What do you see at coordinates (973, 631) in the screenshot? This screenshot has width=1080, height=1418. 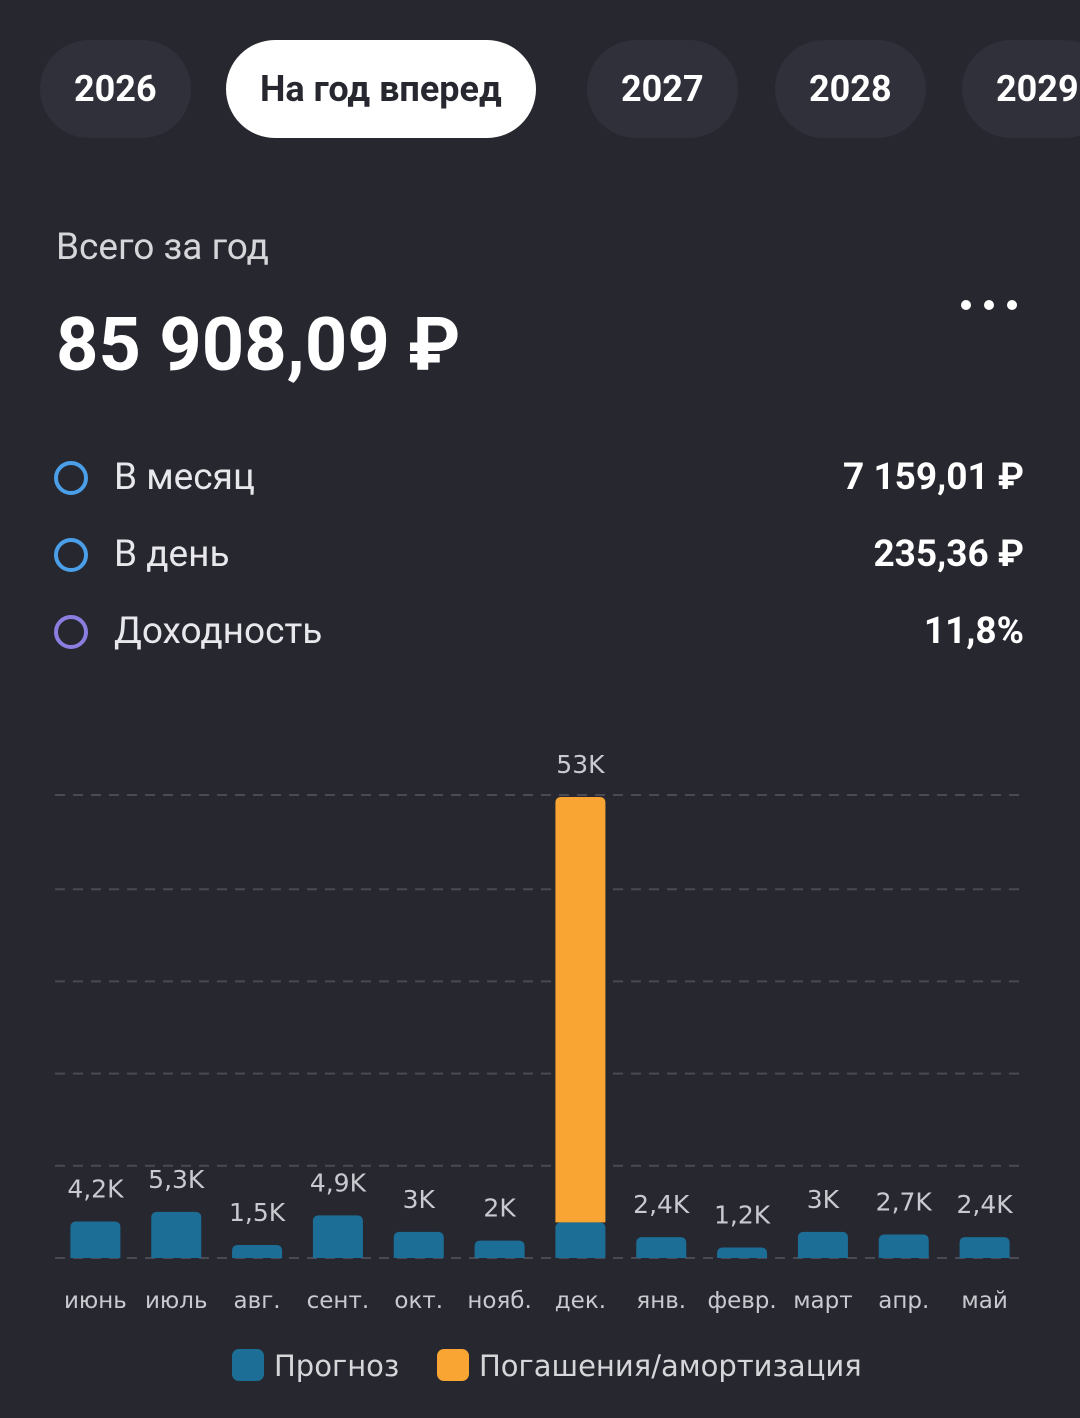 I see `row-value: 11,8%` at bounding box center [973, 631].